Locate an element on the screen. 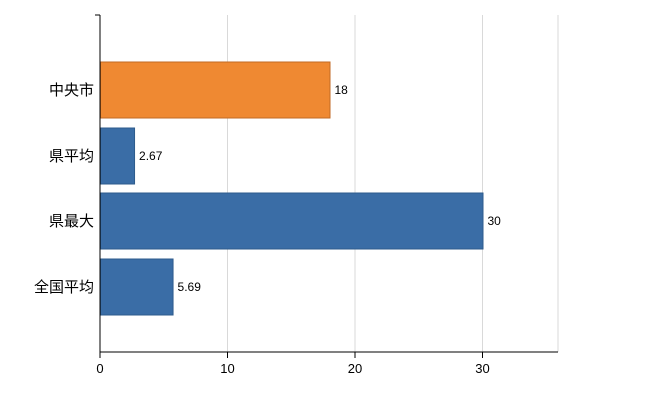 This screenshot has height=400, width=650. bar-value-label: 30 is located at coordinates (495, 221).